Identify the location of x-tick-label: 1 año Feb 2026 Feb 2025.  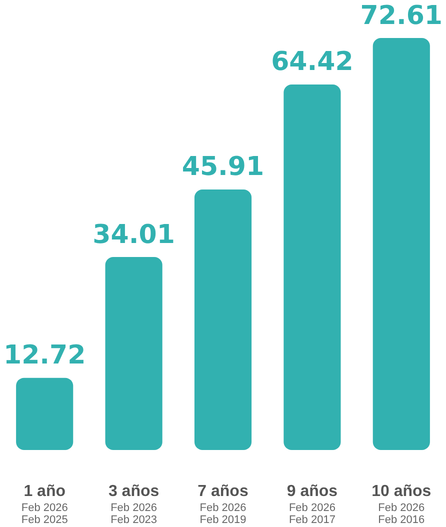
(44, 504).